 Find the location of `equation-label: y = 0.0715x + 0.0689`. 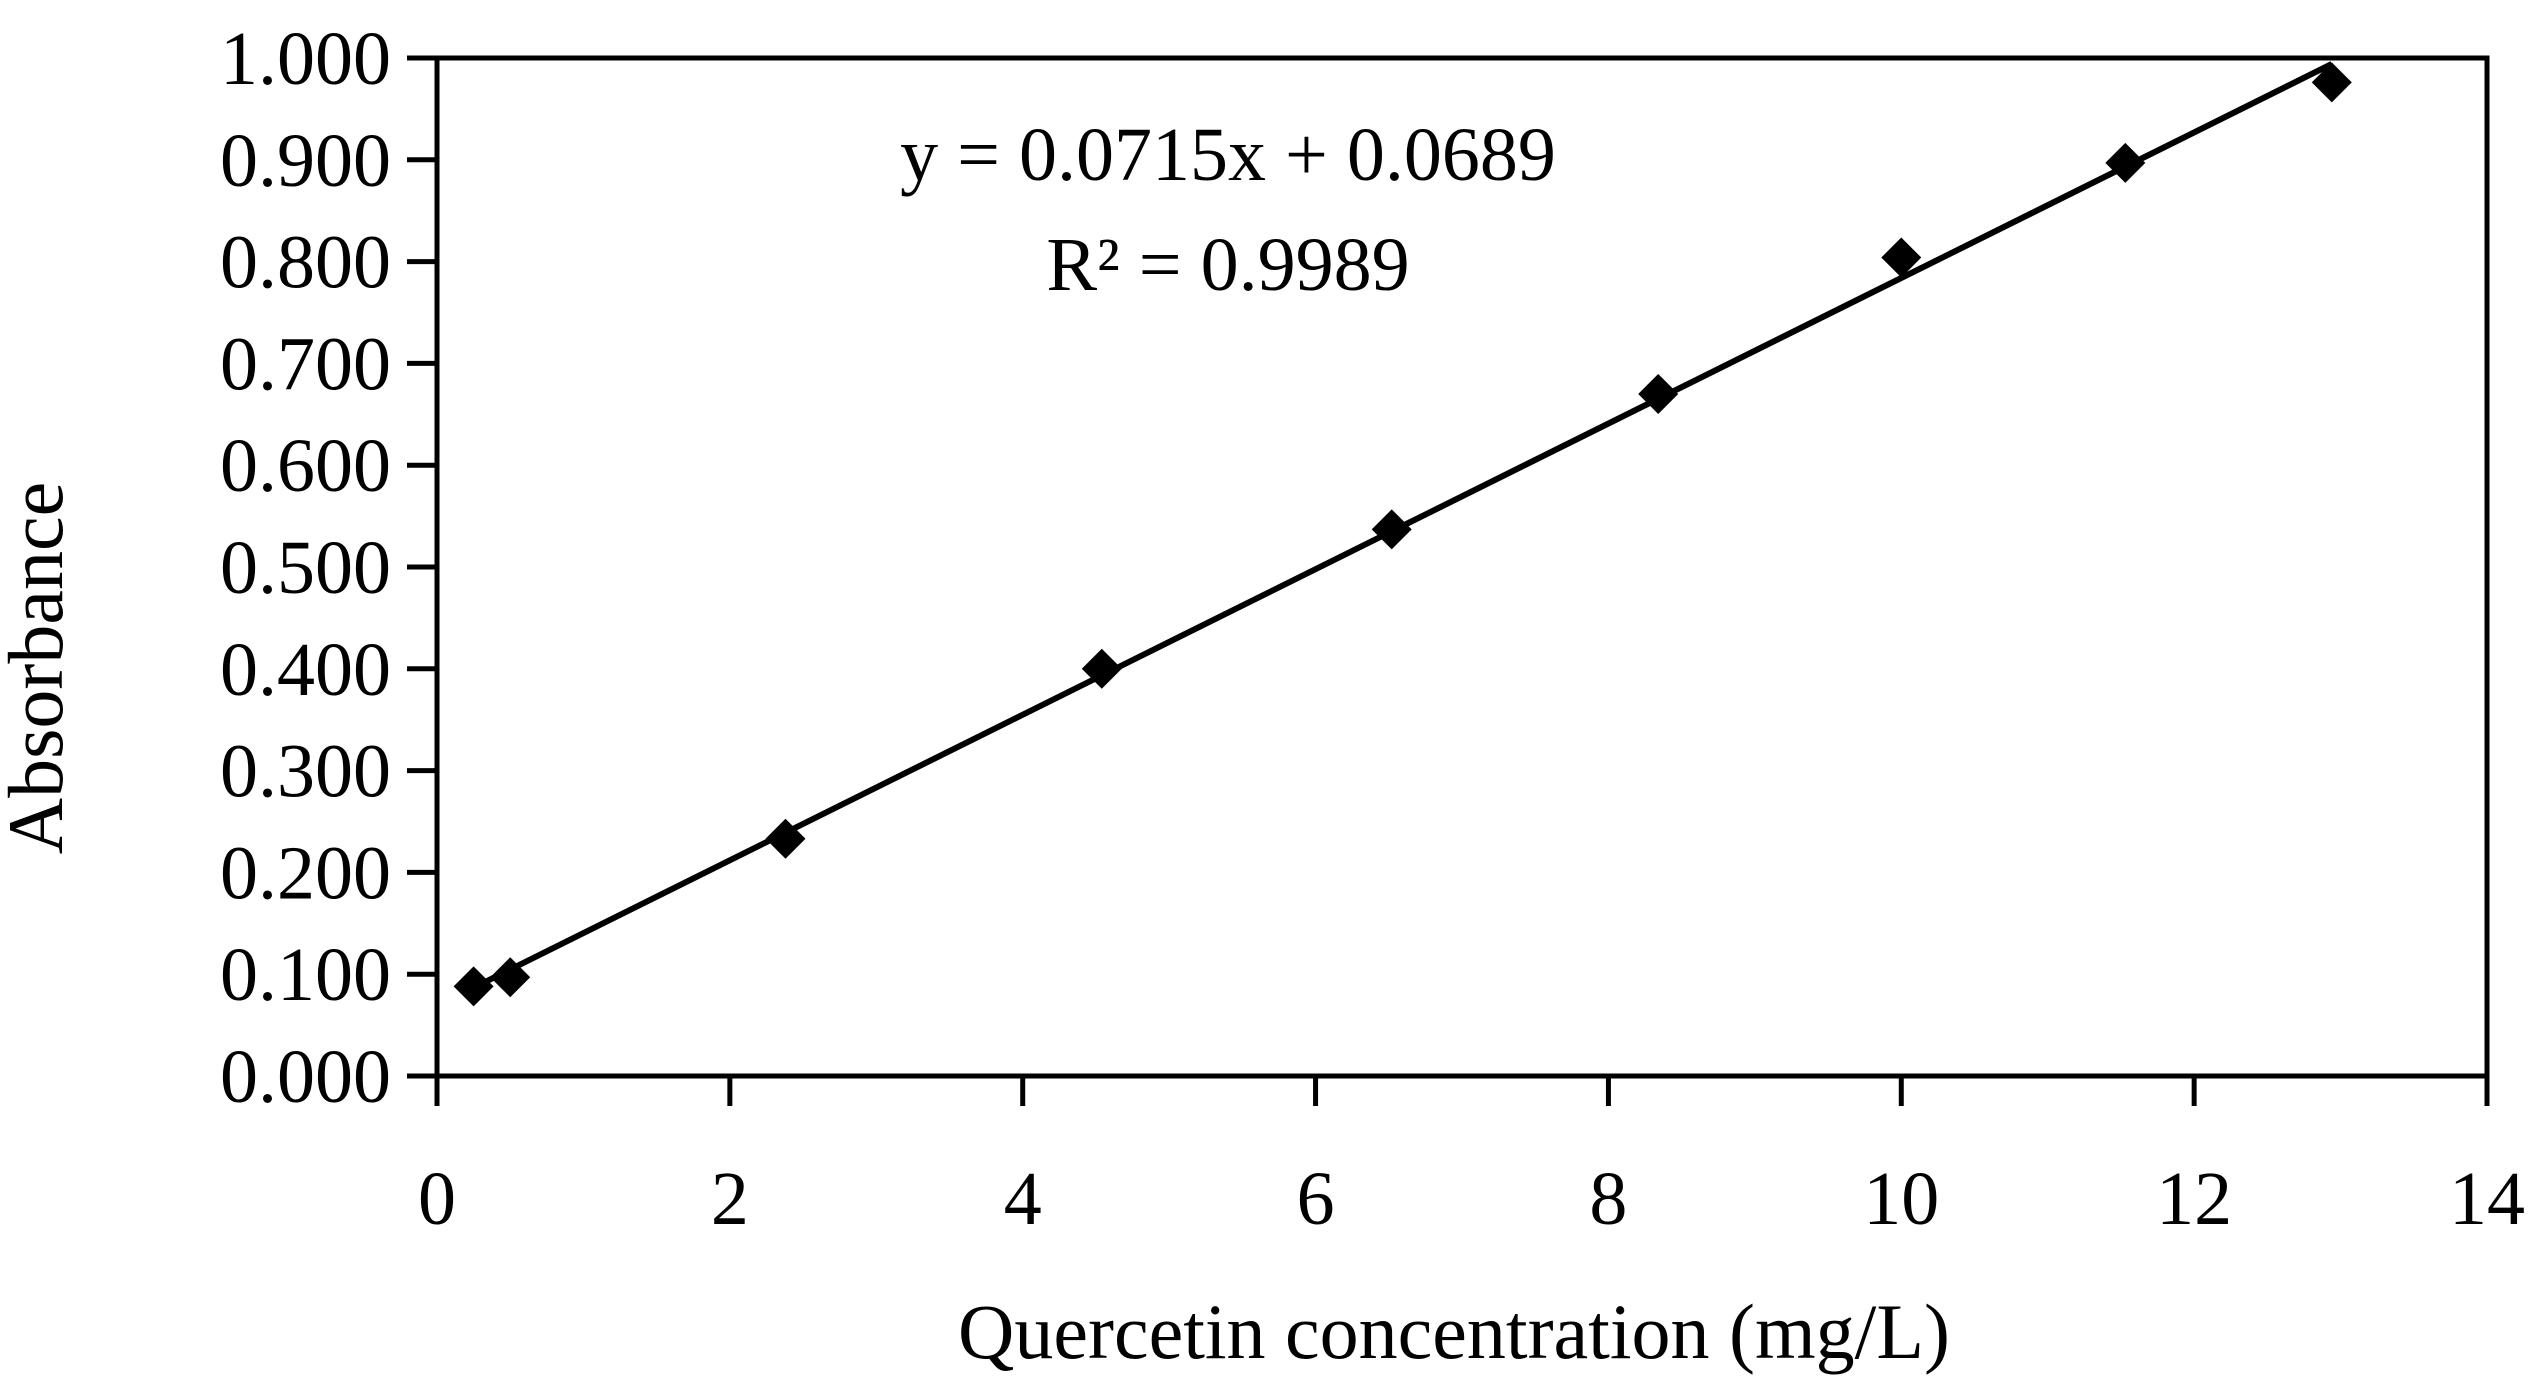

equation-label: y = 0.0715x + 0.0689 is located at coordinates (1228, 155).